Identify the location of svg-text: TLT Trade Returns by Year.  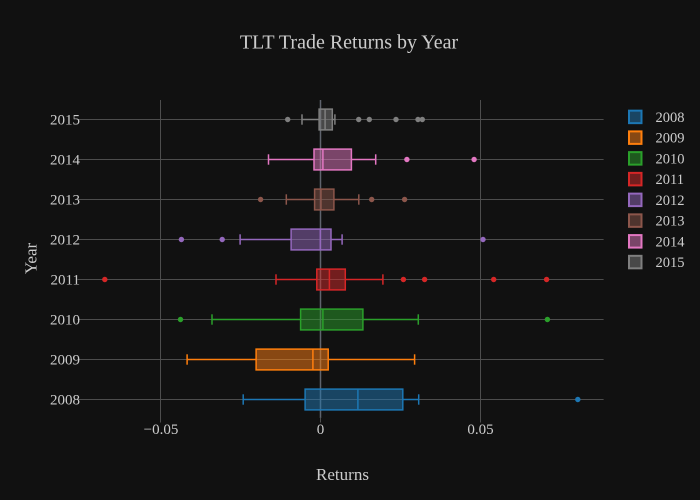
(349, 43).